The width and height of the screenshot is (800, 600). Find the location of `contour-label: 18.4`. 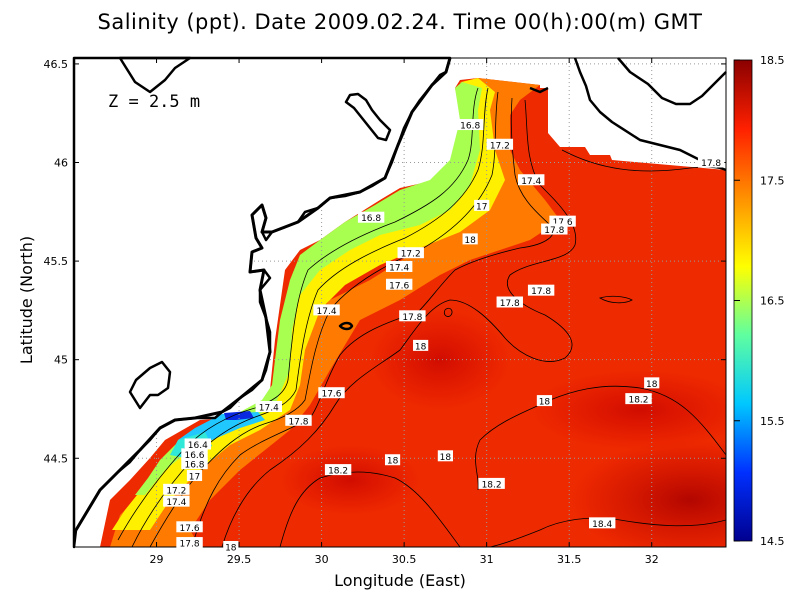

contour-label: 18.4 is located at coordinates (602, 523).